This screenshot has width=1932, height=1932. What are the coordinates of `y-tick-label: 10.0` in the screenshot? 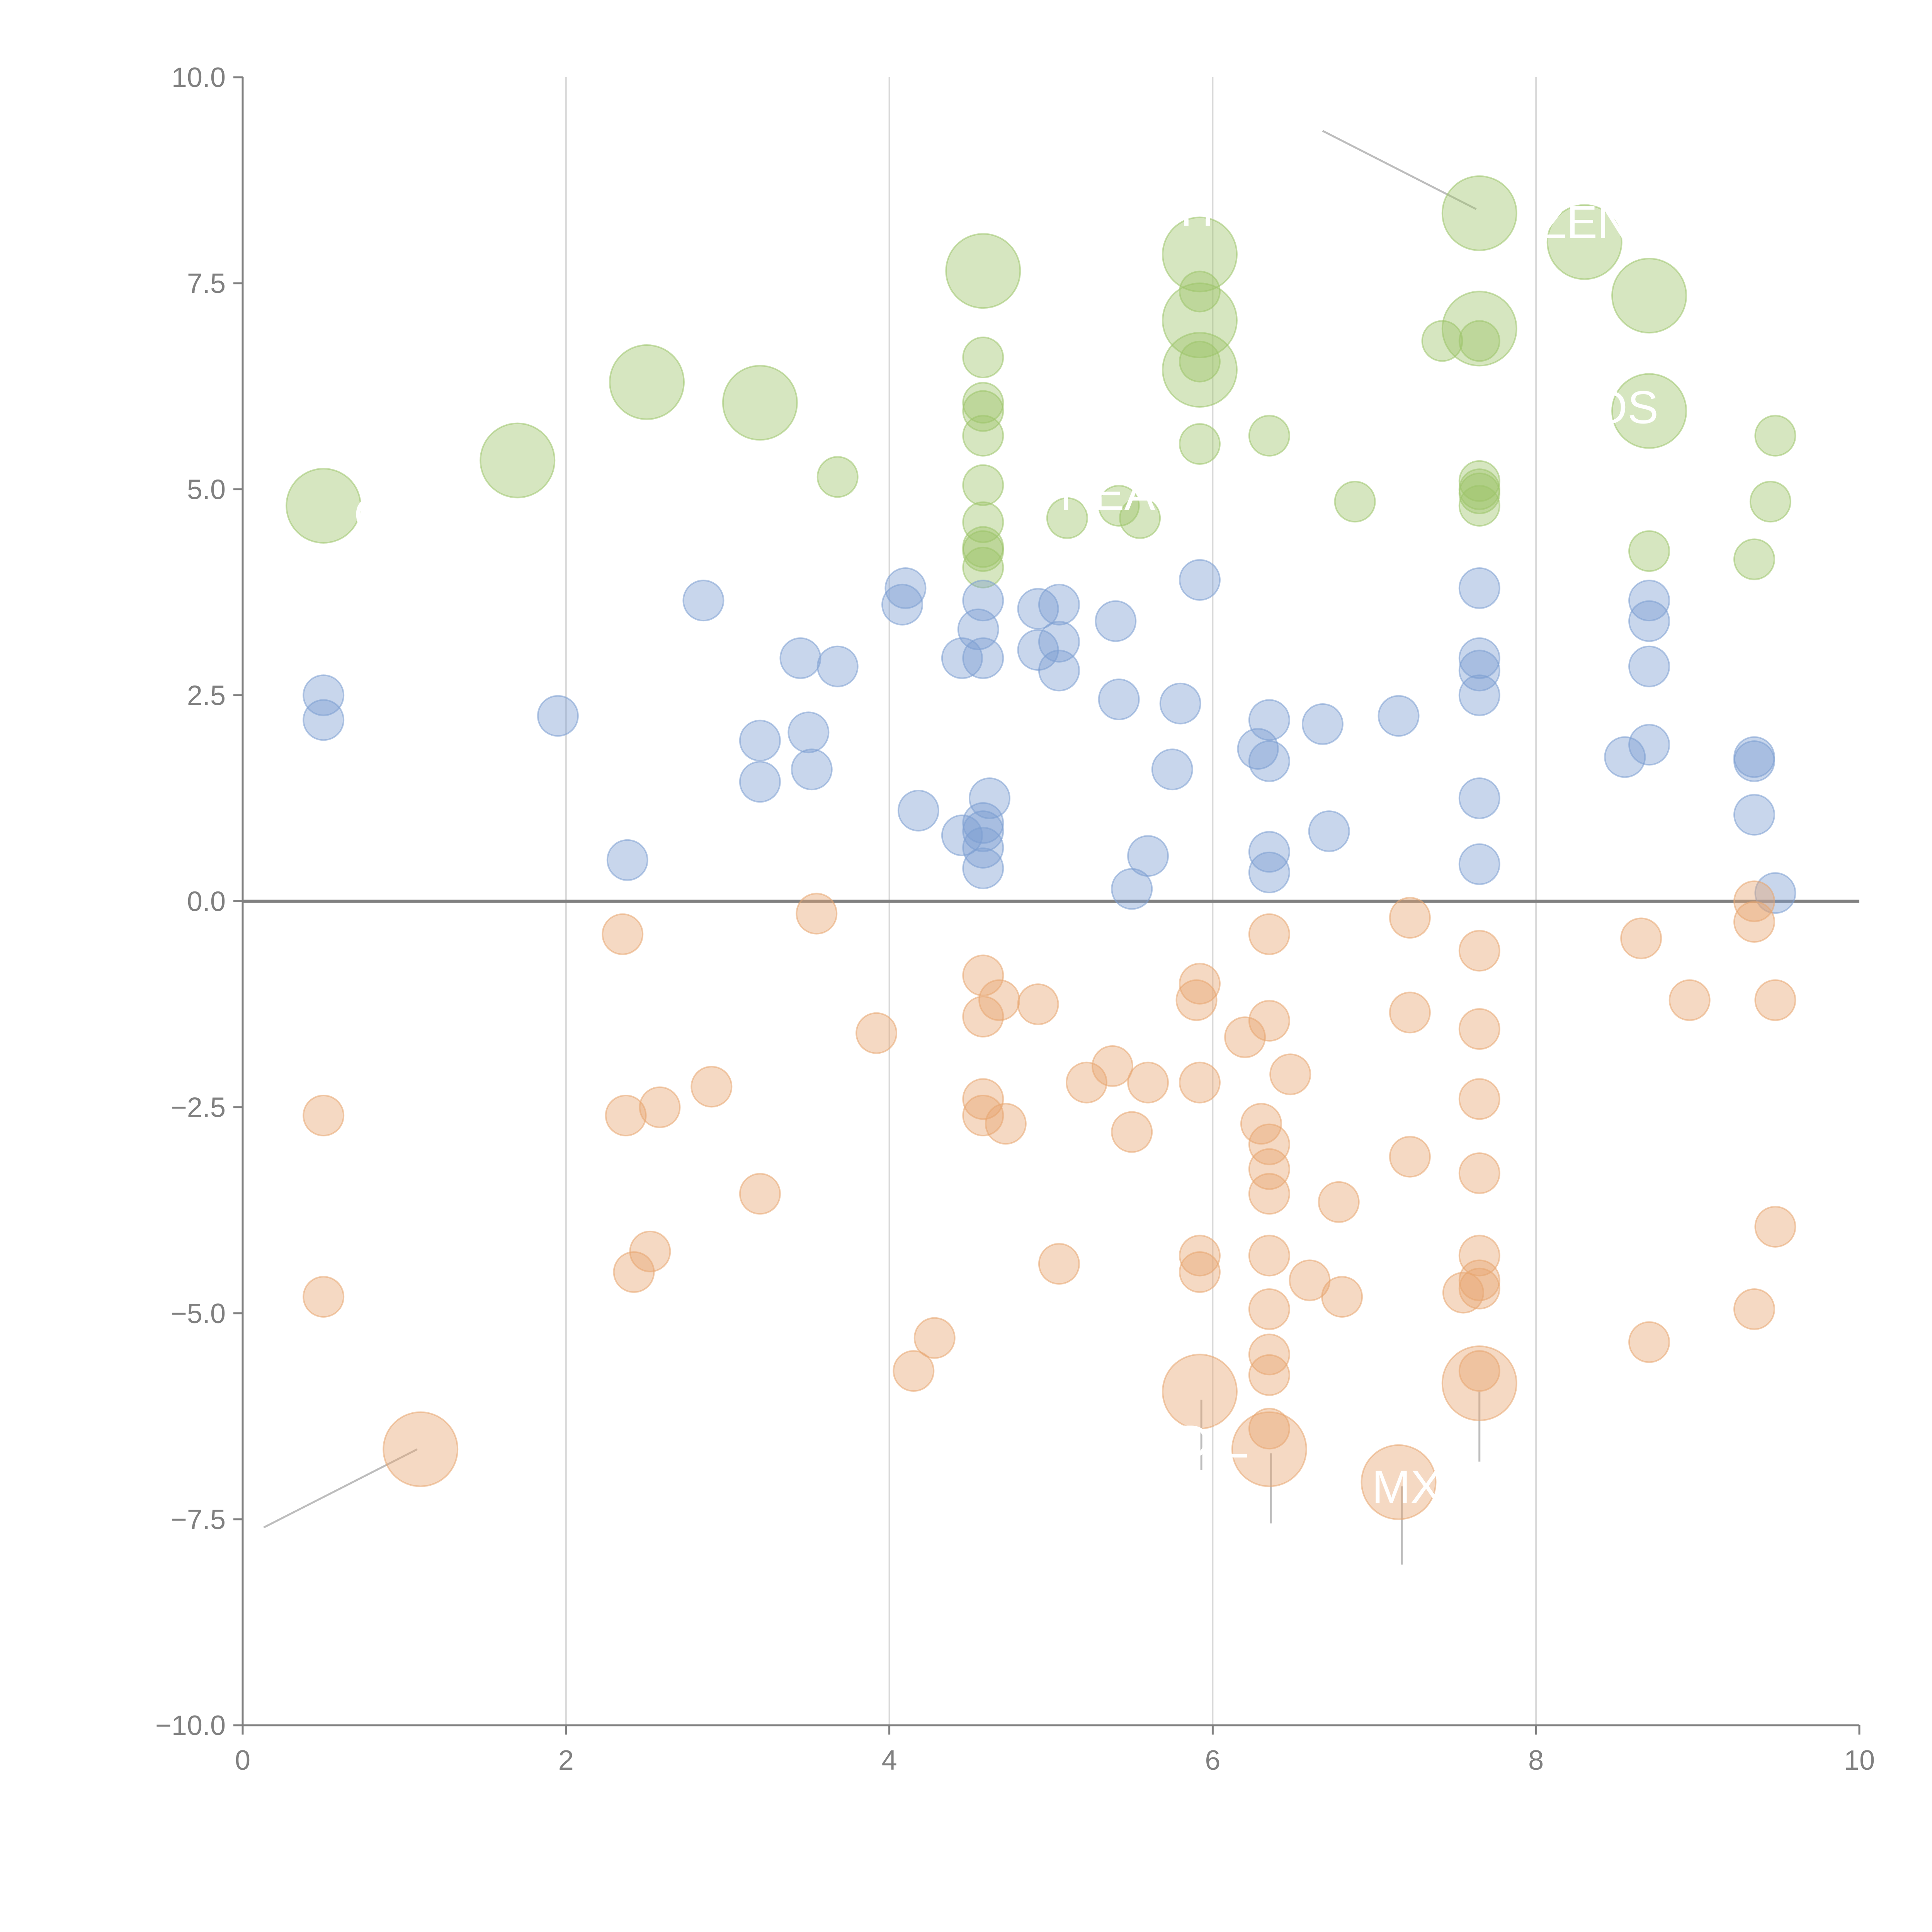 It's located at (199, 78).